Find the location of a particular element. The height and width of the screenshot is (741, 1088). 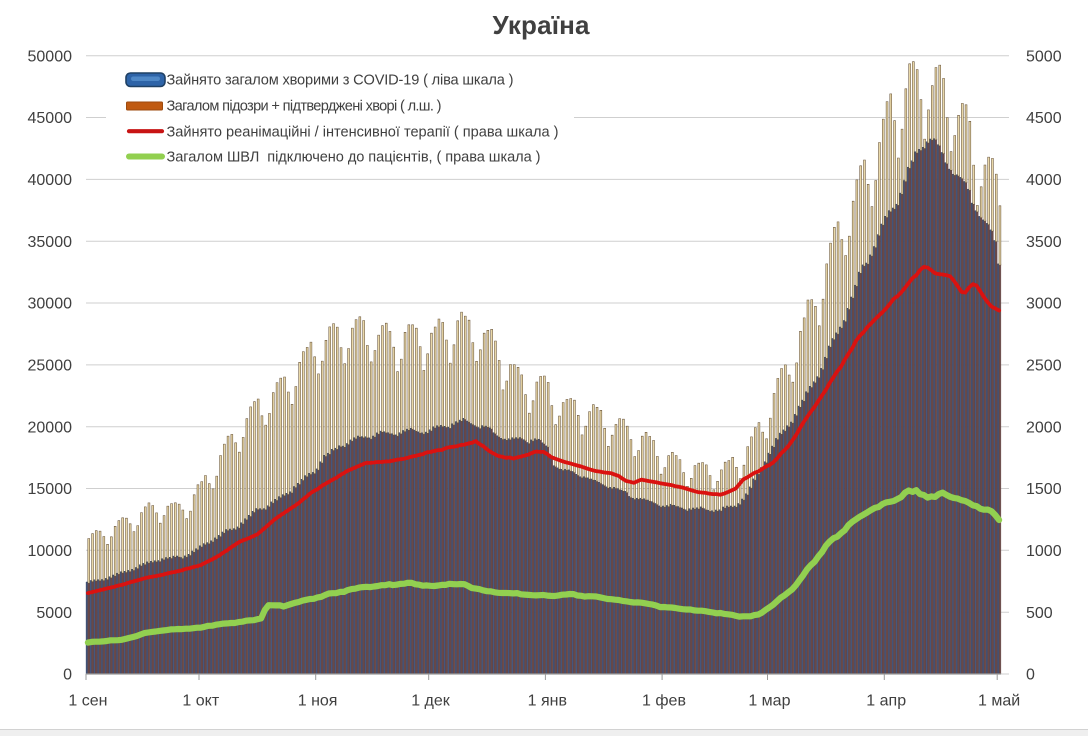

svg-text: 1 ноя is located at coordinates (318, 701).